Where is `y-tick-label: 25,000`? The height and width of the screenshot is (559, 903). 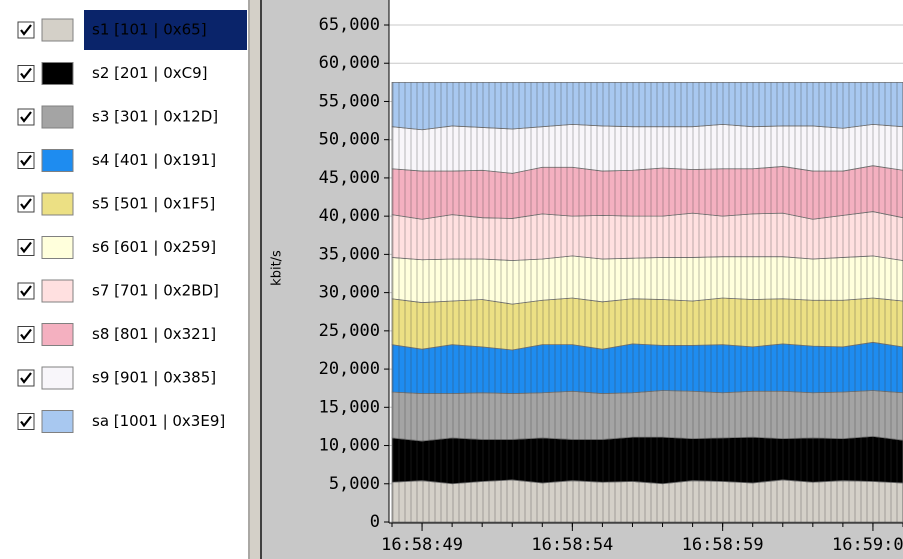
y-tick-label: 25,000 is located at coordinates (349, 331).